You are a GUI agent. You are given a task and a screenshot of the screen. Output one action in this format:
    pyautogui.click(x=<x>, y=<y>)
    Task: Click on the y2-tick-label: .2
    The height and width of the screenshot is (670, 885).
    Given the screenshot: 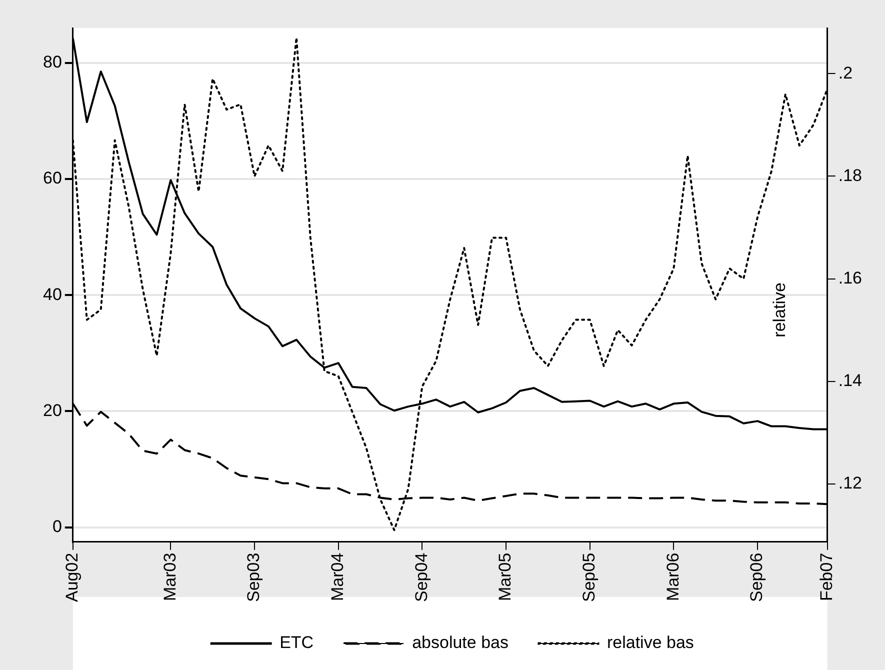 What is the action you would take?
    pyautogui.click(x=845, y=72)
    